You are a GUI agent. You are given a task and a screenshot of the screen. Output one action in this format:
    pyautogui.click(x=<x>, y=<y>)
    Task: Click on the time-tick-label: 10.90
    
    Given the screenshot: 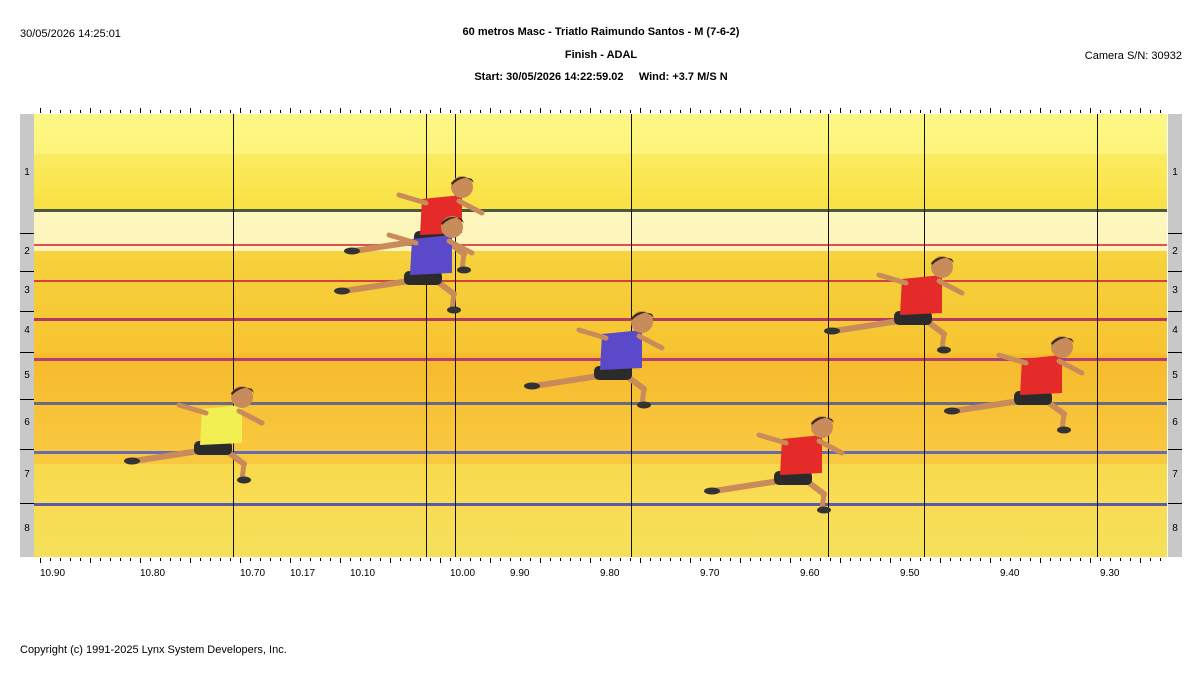 What is the action you would take?
    pyautogui.click(x=53, y=573)
    